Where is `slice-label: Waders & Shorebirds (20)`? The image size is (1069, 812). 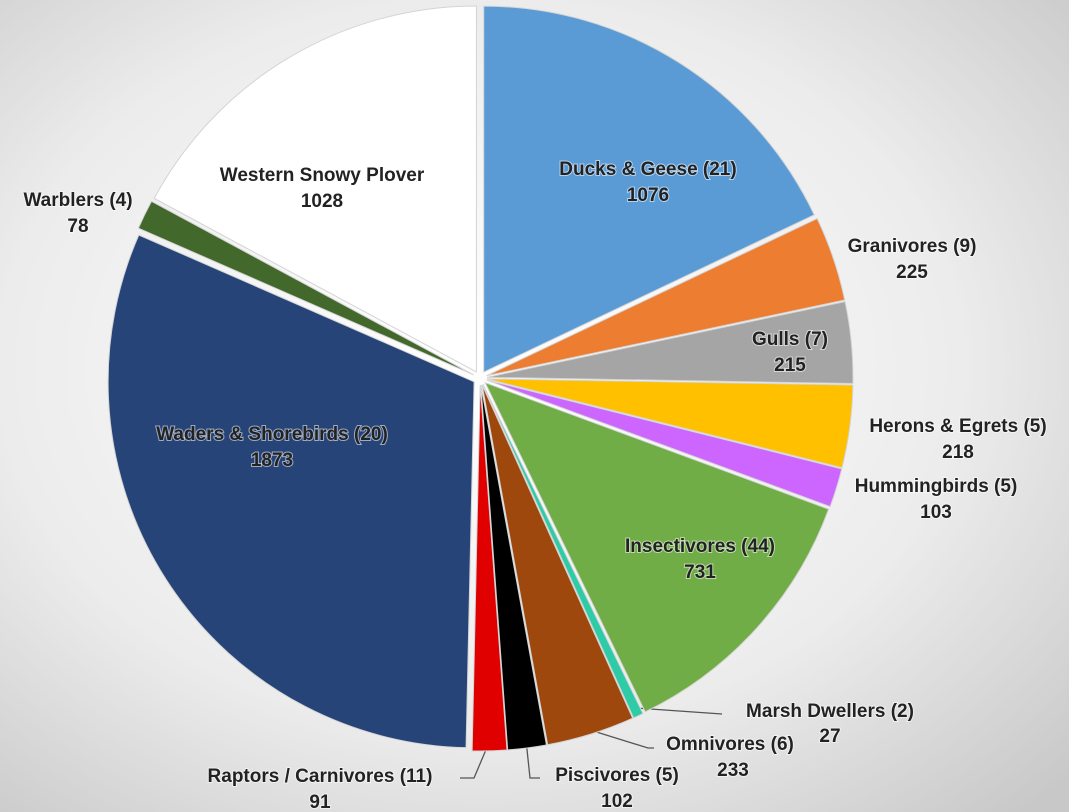 slice-label: Waders & Shorebirds (20) is located at coordinates (272, 434).